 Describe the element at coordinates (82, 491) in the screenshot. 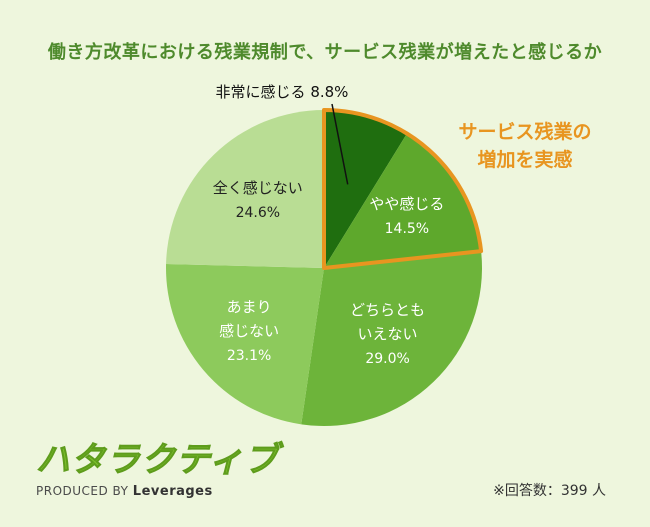

I see `produced-by-text: PRODUCED BY` at that location.